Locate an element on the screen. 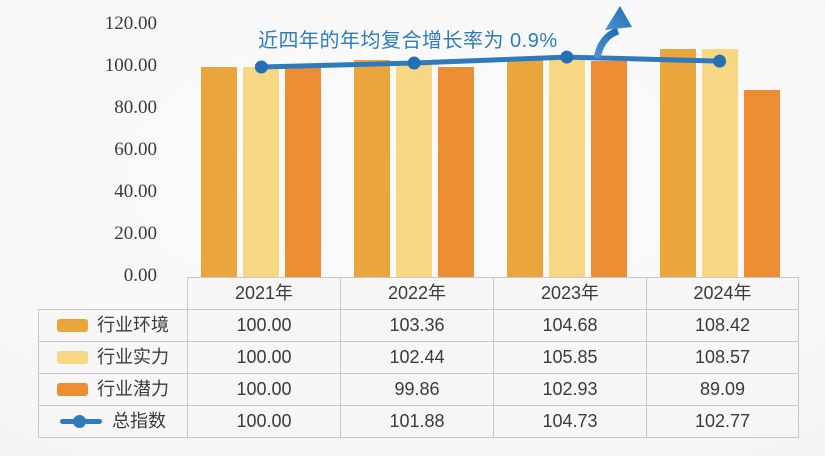 The width and height of the screenshot is (825, 456). curved-up-arrow-icon is located at coordinates (612, 32).